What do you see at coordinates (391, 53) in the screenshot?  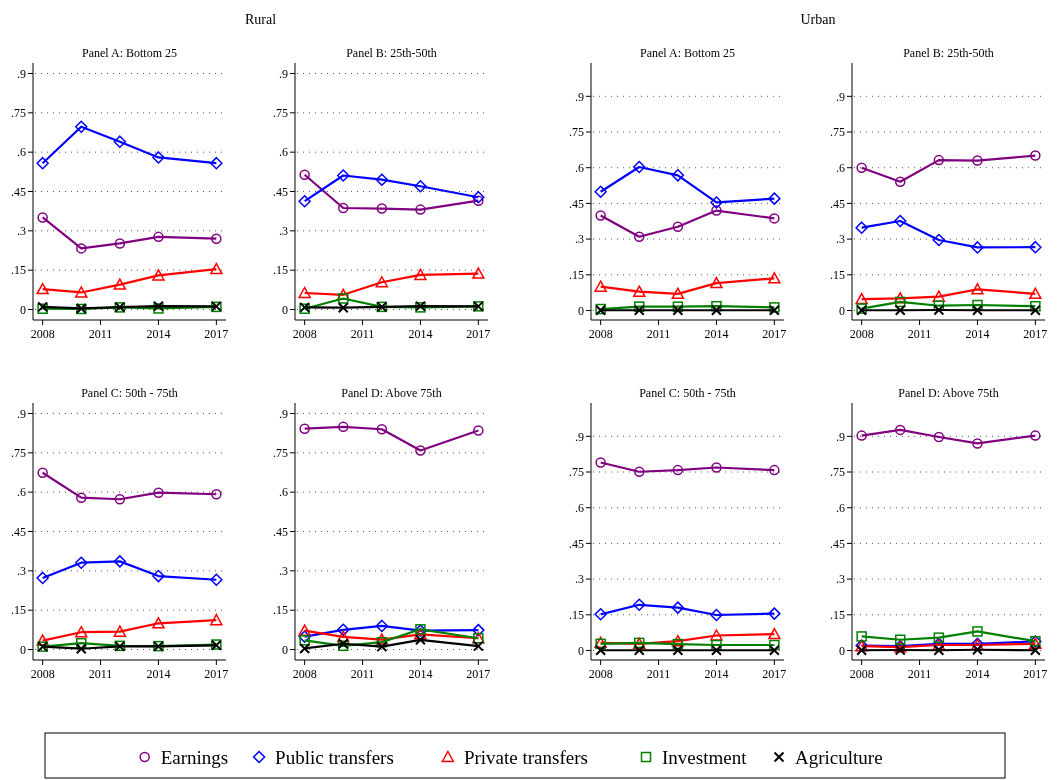 I see `chart-title: Panel B: 25th-50th` at bounding box center [391, 53].